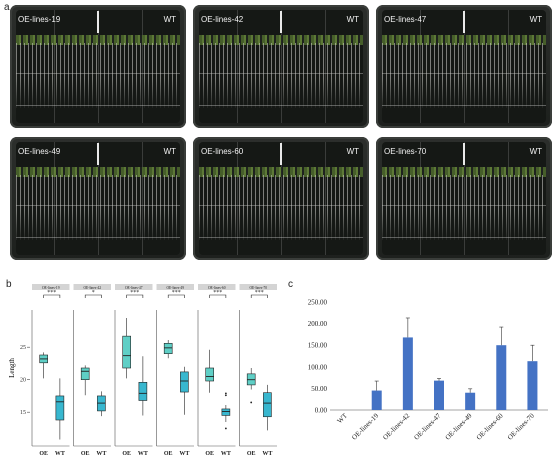 Image resolution: width=558 pixels, height=460 pixels. What do you see at coordinates (222, 151) in the screenshot?
I see `plate-label-line: OE-lines-60` at bounding box center [222, 151].